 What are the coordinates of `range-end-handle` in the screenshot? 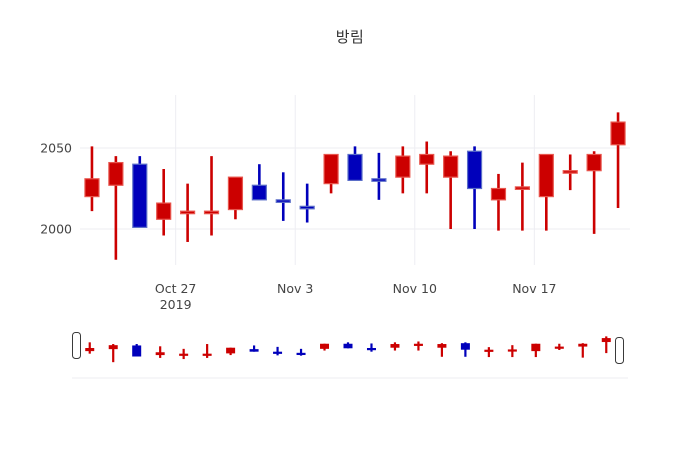 It's located at (619, 350).